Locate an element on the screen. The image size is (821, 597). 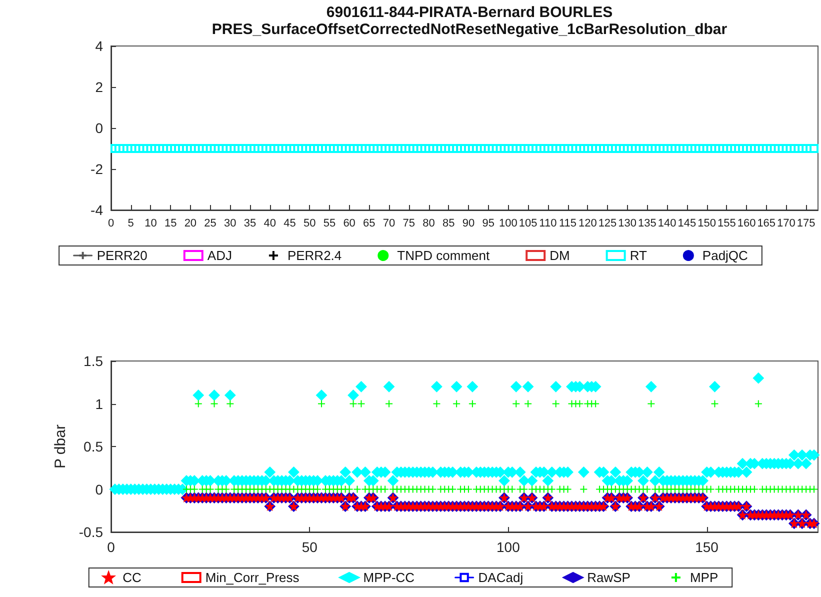
legend-label: Min_Corr_Press is located at coordinates (252, 577).